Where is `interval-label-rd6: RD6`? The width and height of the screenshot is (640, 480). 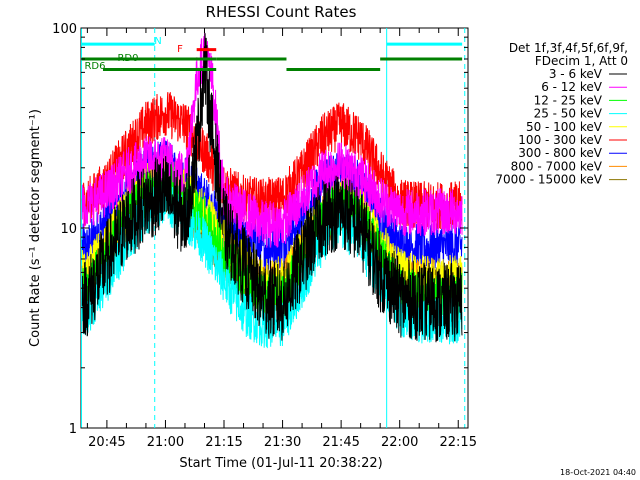
interval-label-rd6: RD6 is located at coordinates (94, 66).